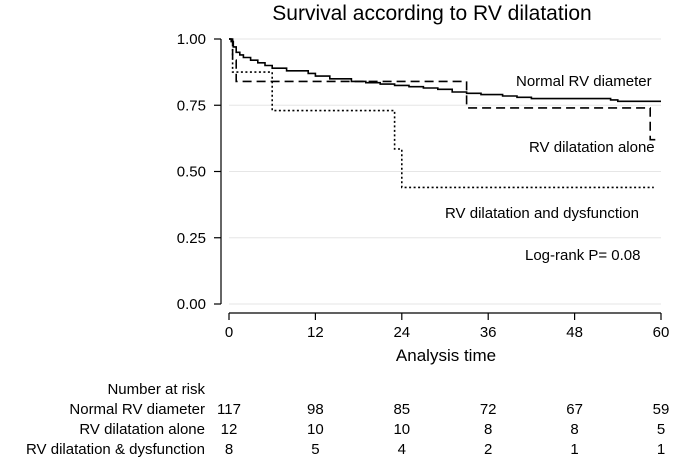 The width and height of the screenshot is (685, 457). What do you see at coordinates (488, 409) in the screenshot?
I see `risk-cell: 72` at bounding box center [488, 409].